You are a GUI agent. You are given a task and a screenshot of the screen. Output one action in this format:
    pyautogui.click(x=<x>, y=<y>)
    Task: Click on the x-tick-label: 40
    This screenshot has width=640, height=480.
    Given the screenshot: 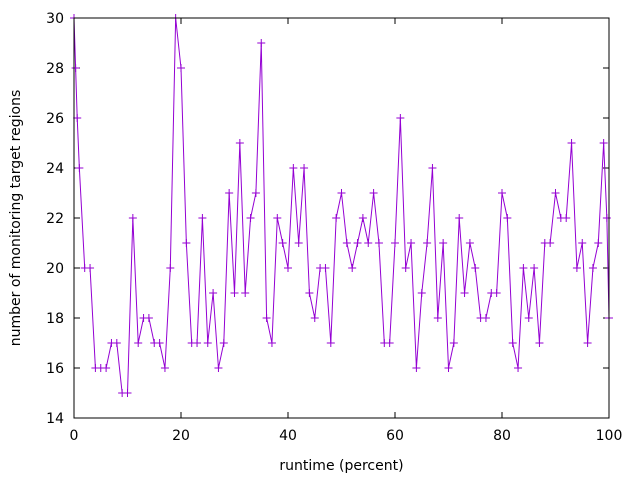 What is the action you would take?
    pyautogui.click(x=288, y=436)
    